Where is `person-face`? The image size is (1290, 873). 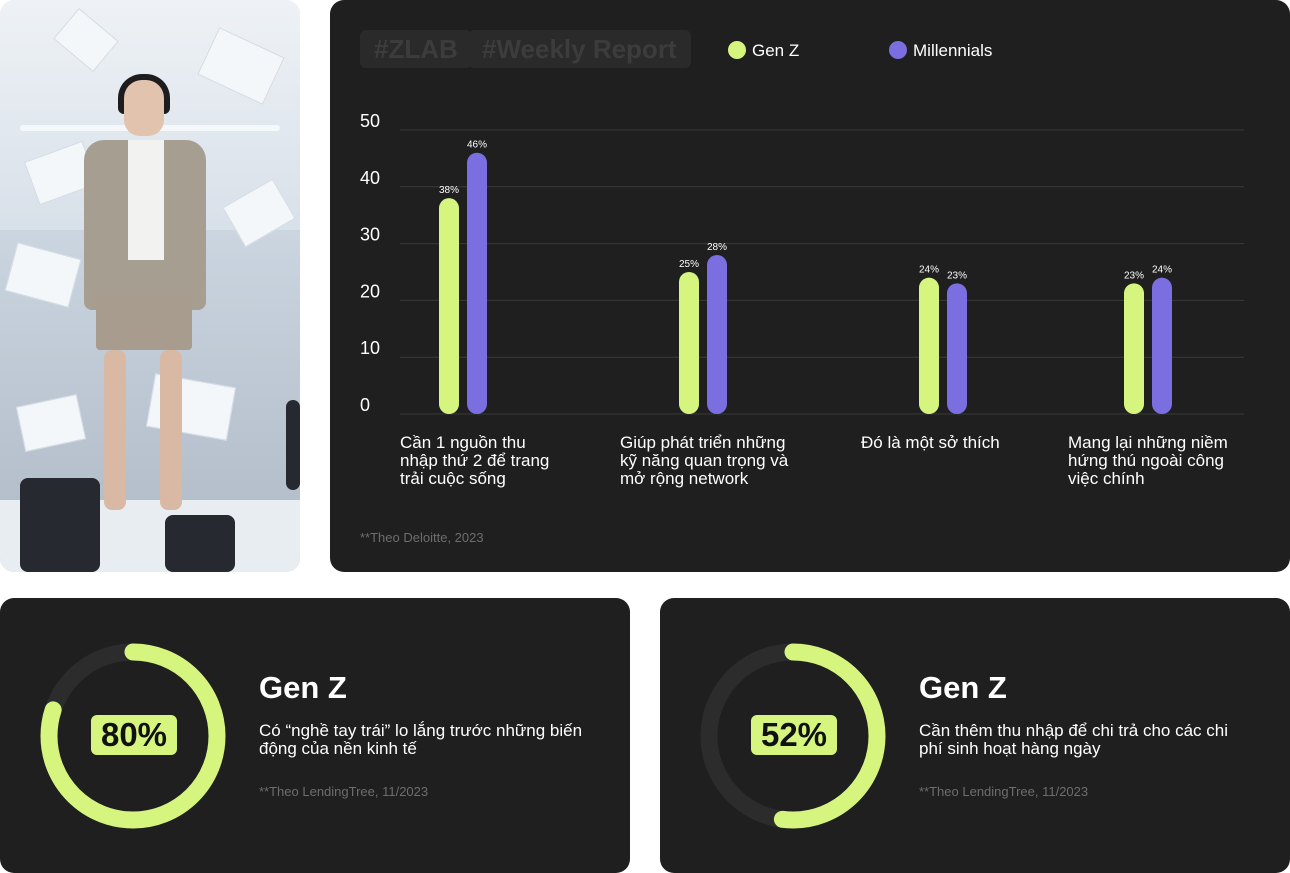 person-face is located at coordinates (144, 108).